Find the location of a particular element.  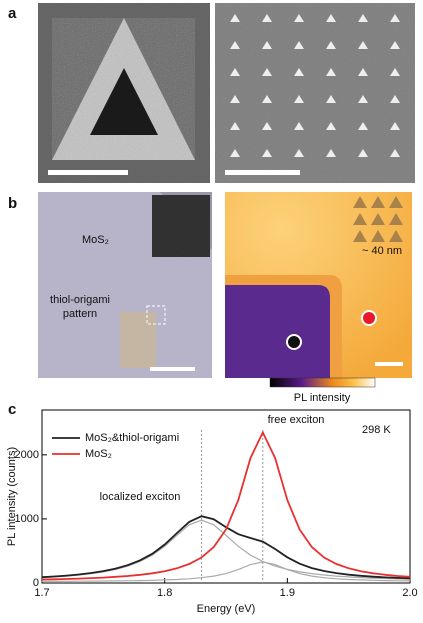

x-tick-label: 1.9 is located at coordinates (287, 593).